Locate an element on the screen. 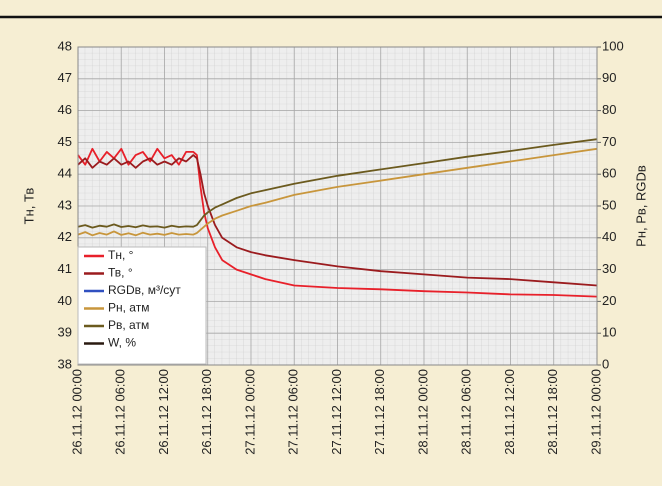 This screenshot has height=486, width=662. legend-label: RGDв, м³/сут is located at coordinates (144, 290).